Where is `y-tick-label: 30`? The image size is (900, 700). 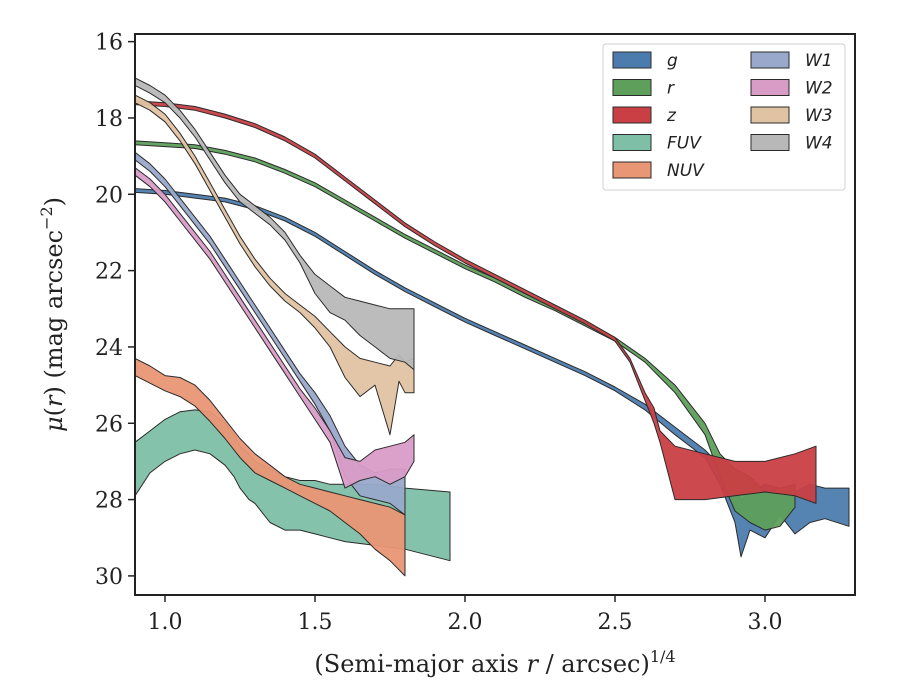 y-tick-label: 30 is located at coordinates (109, 577).